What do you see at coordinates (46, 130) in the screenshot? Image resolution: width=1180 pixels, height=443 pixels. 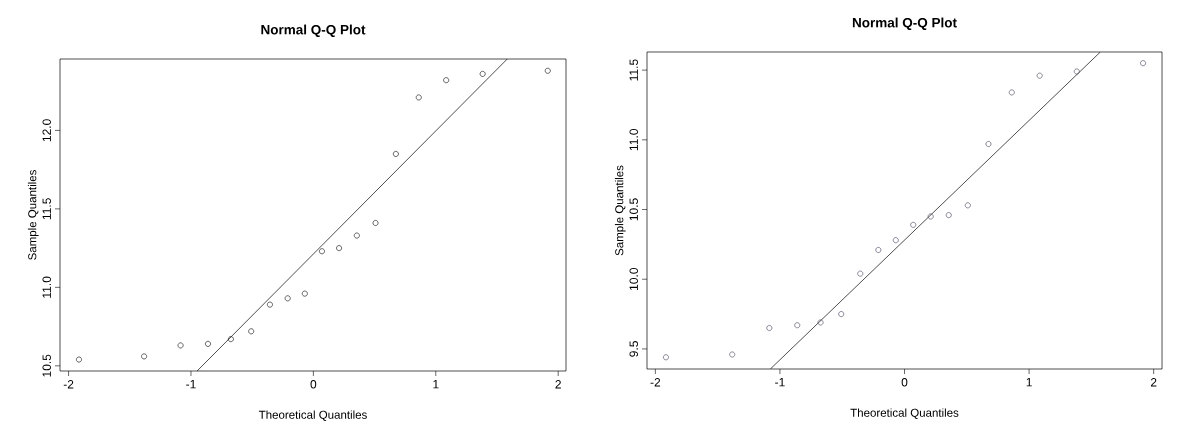 I see `y-tick-label: 12.0` at bounding box center [46, 130].